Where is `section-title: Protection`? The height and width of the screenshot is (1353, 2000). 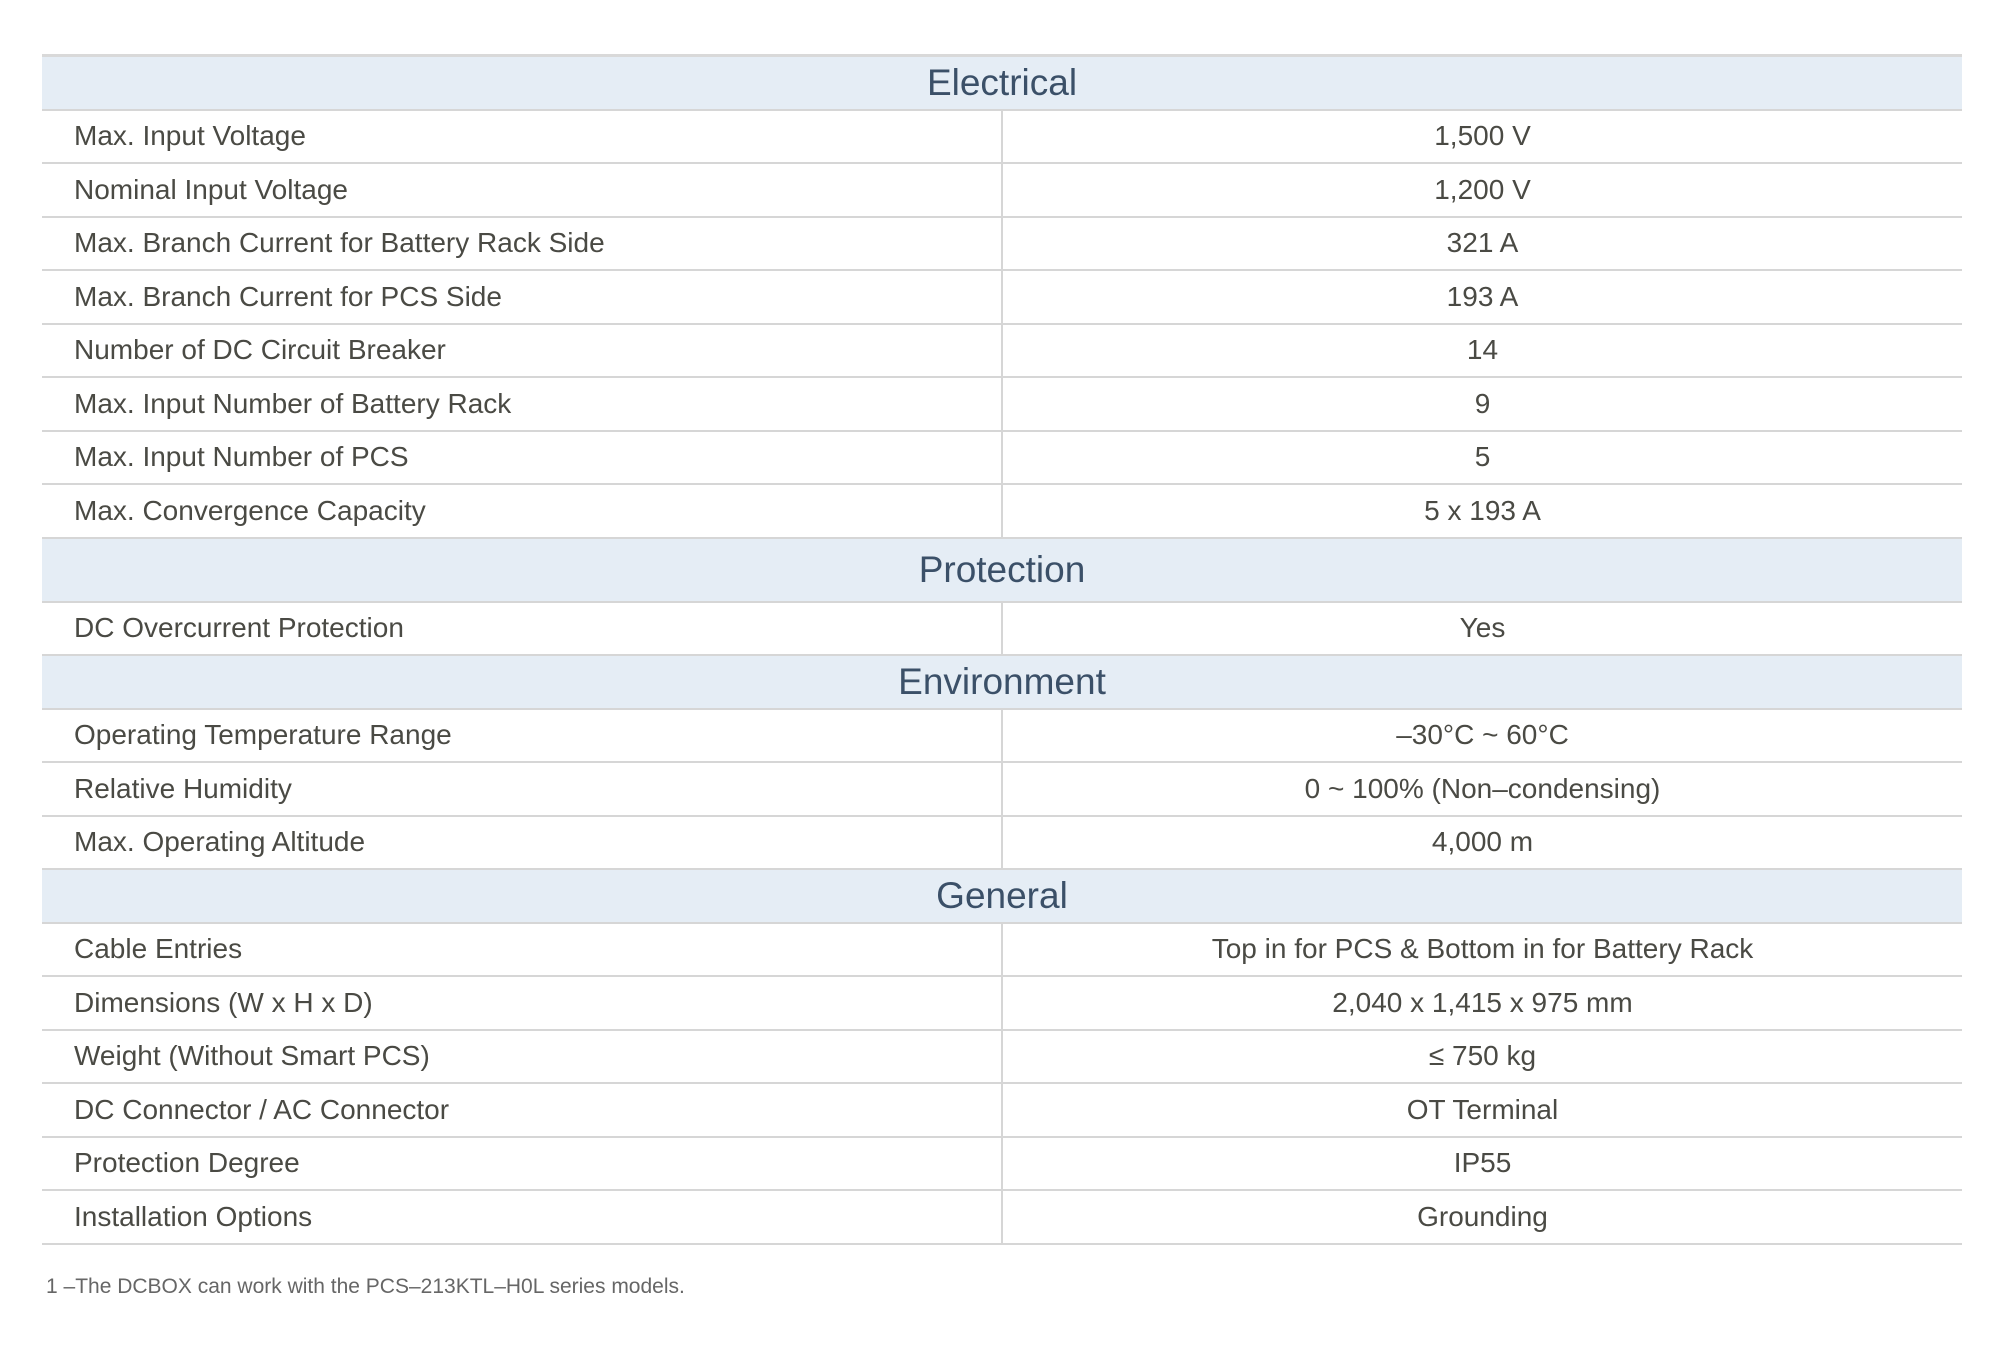
section-title: Protection is located at coordinates (1002, 570).